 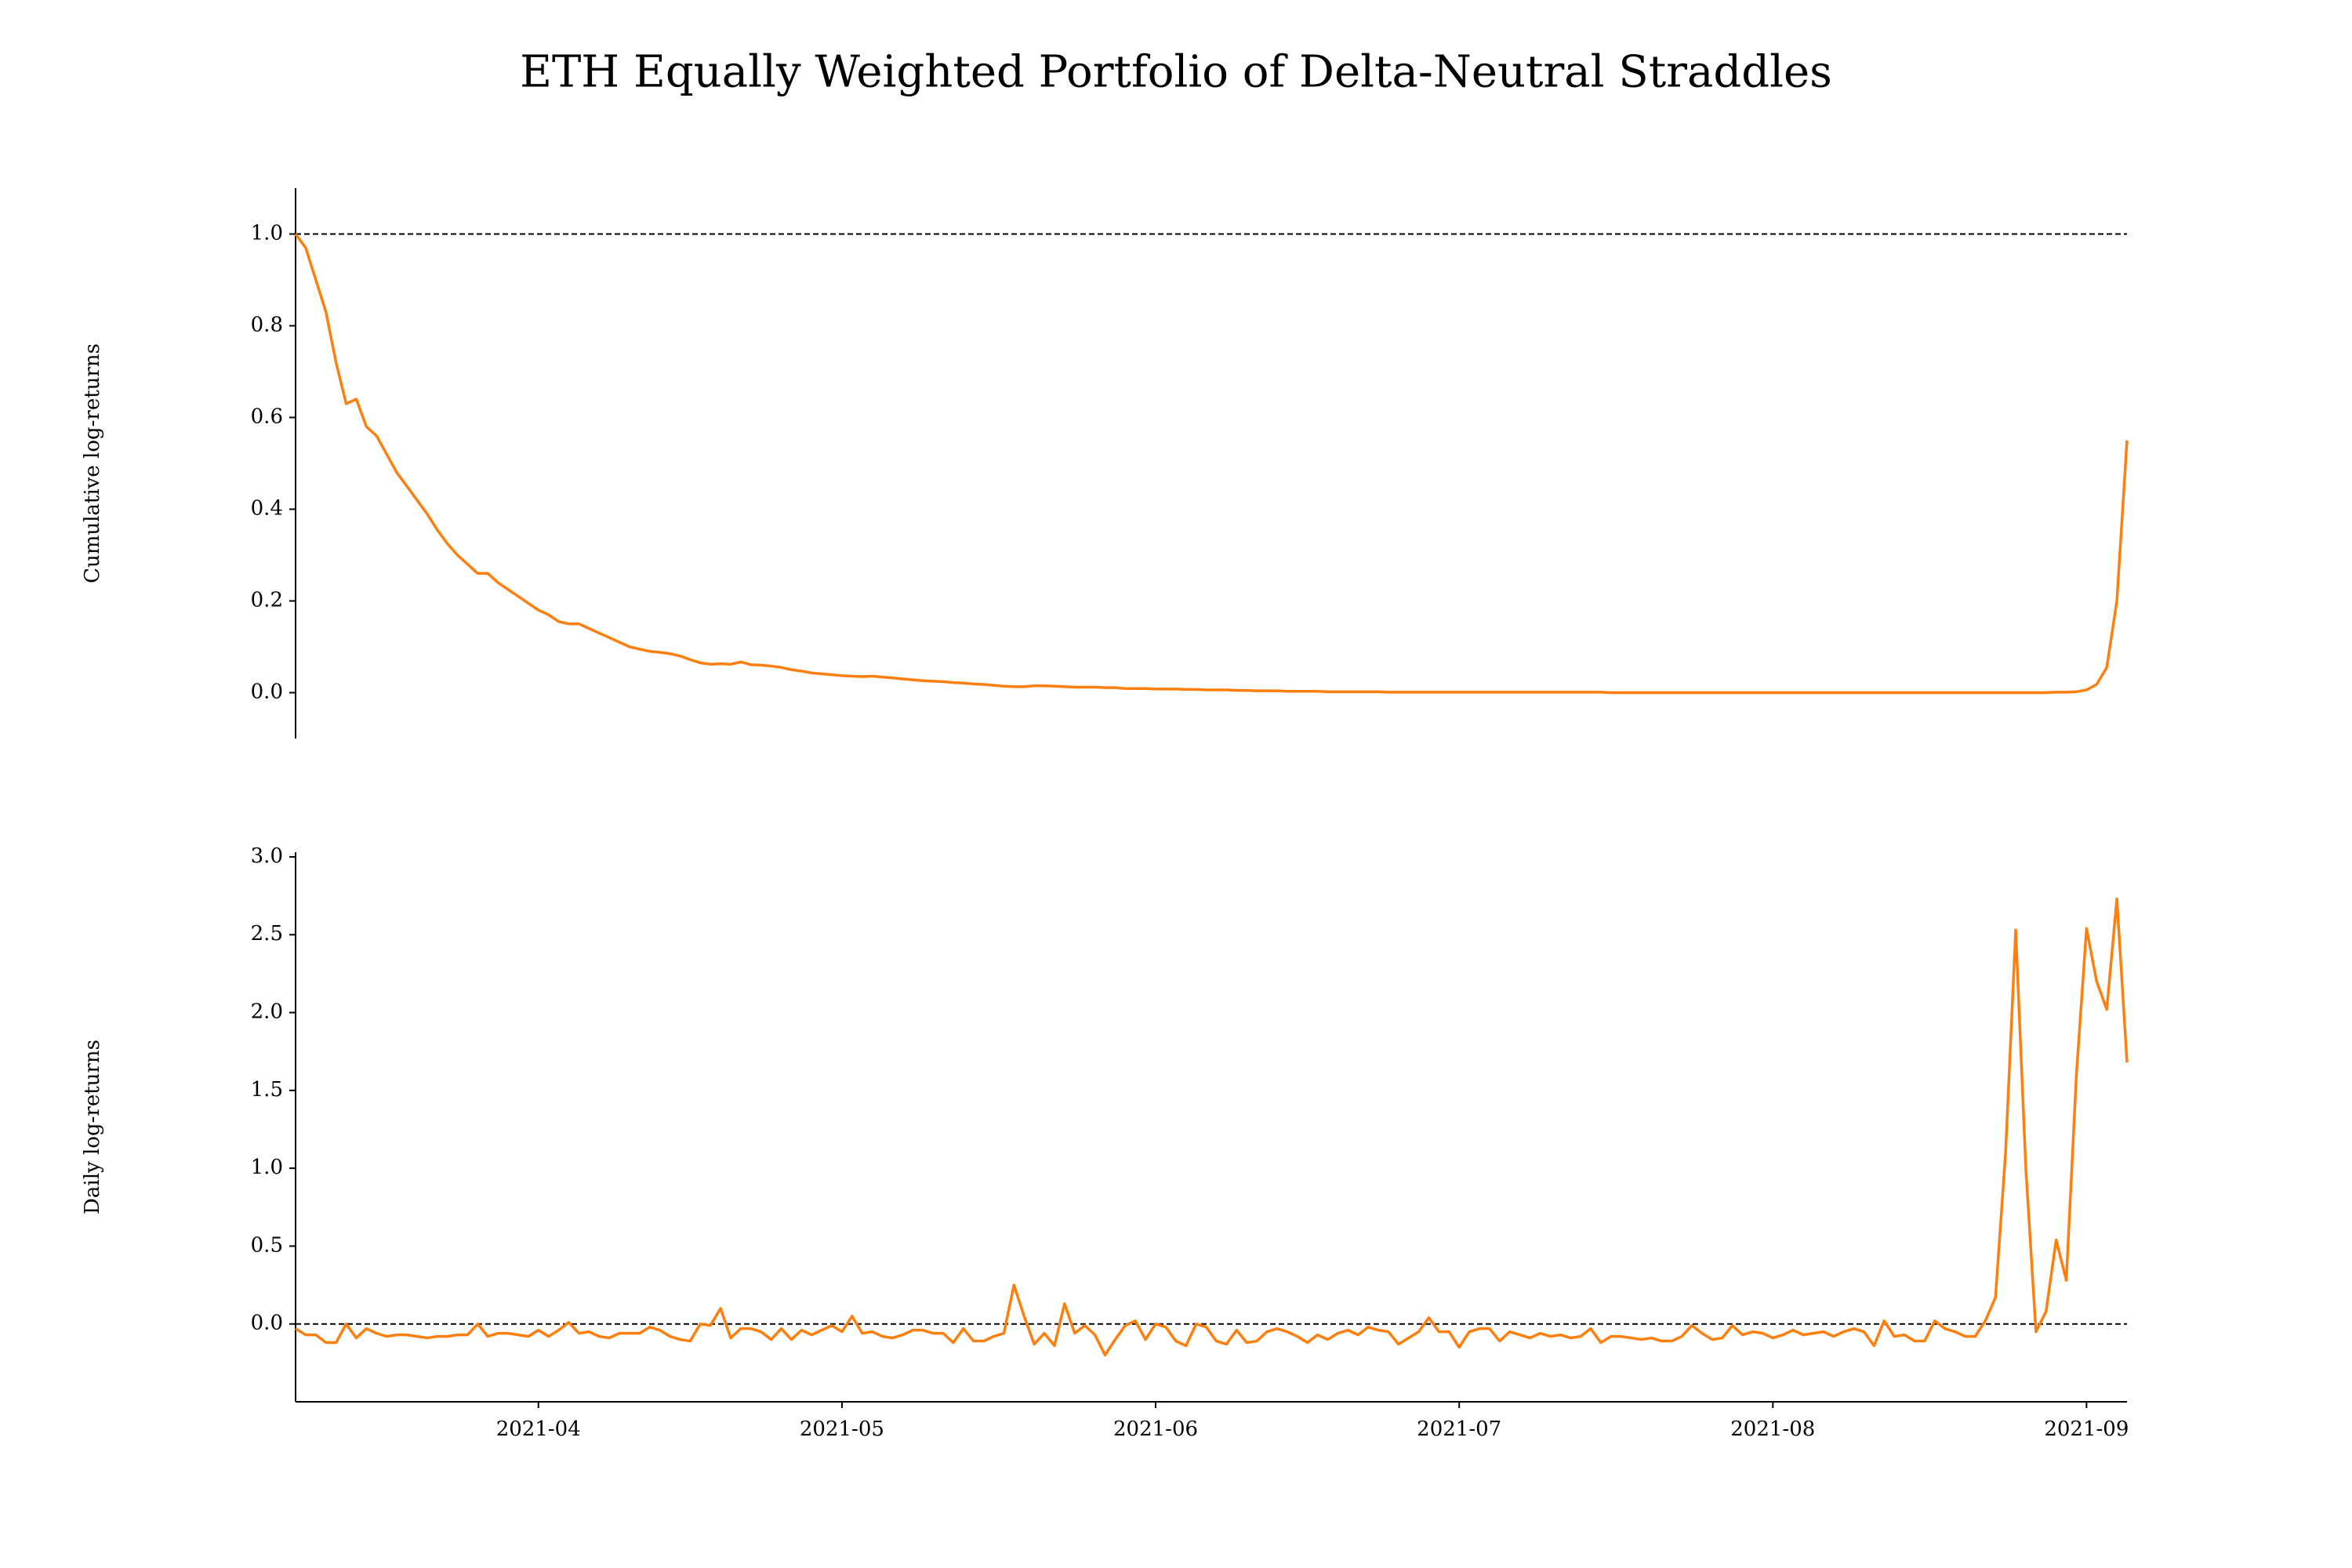 I want to click on y-tick-label: 0.2, so click(x=267, y=600).